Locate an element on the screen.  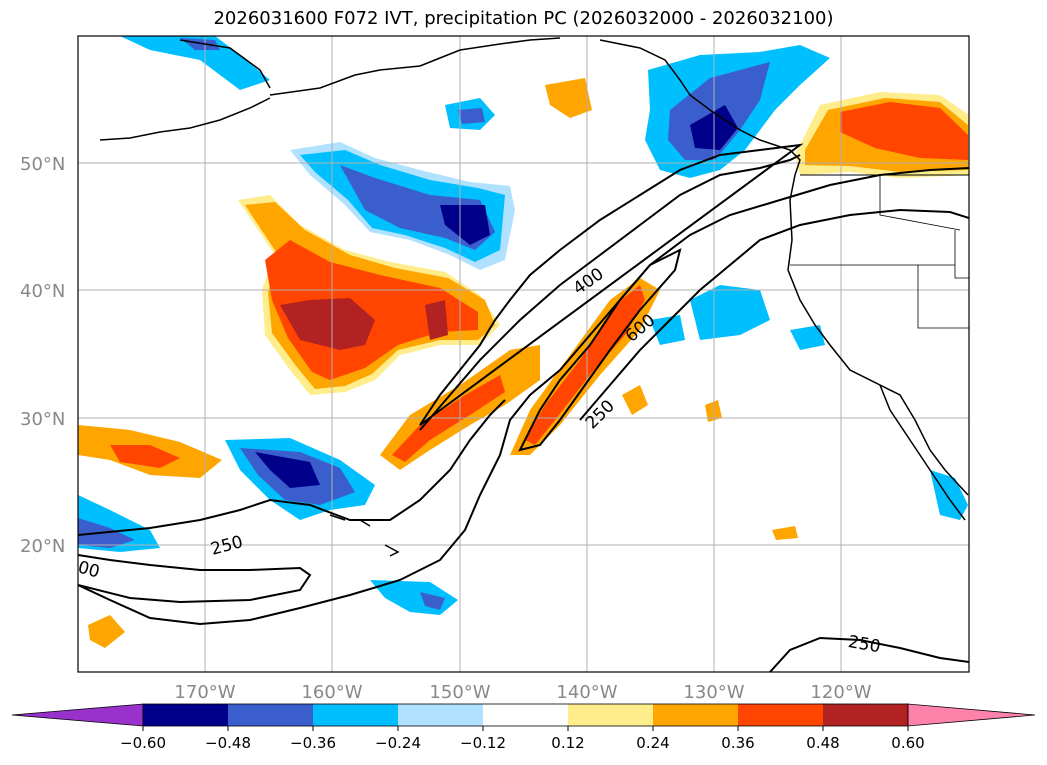
colorbar-tick-label: −0.12 is located at coordinates (483, 743).